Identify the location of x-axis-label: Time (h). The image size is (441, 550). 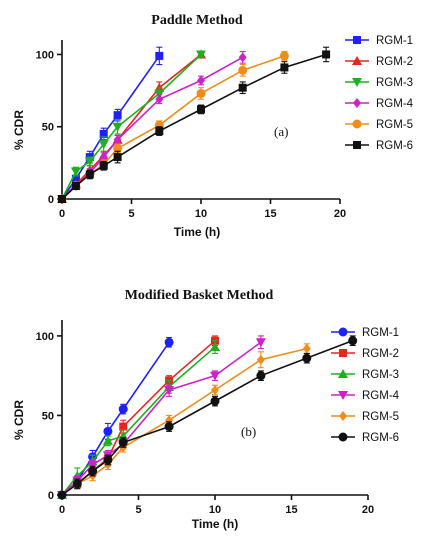
(215, 524).